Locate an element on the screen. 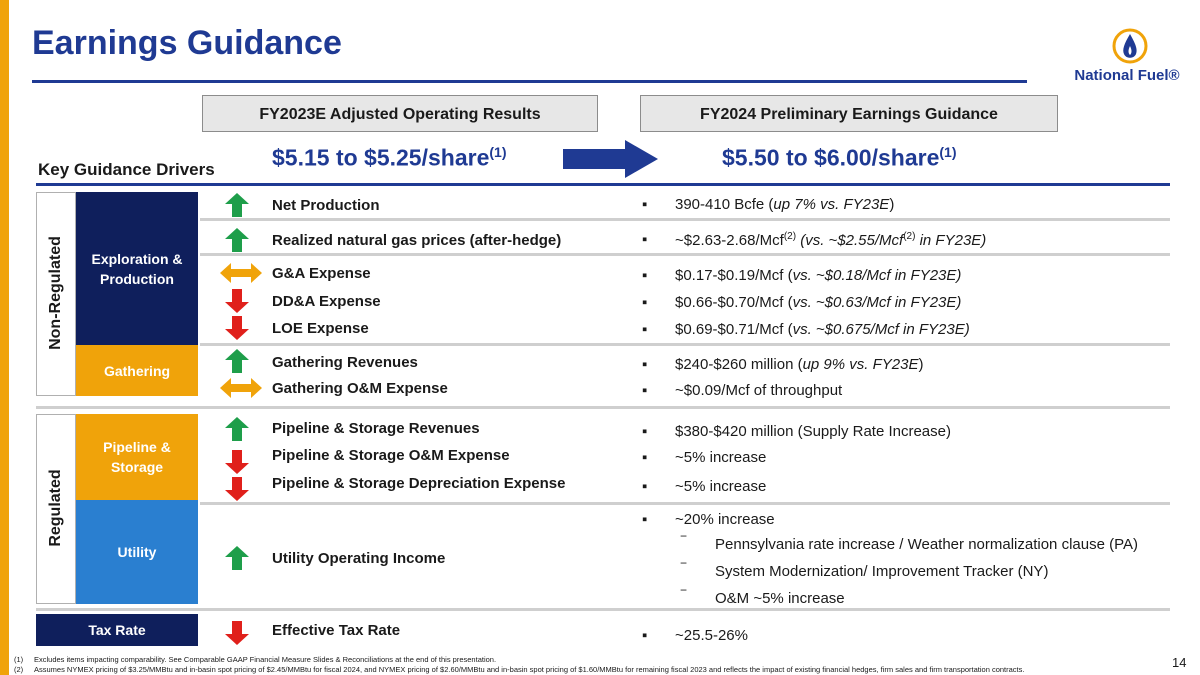 This screenshot has width=1200, height=675. fy2023-range-value: $5.15 to $5.25/share is located at coordinates (381, 157).